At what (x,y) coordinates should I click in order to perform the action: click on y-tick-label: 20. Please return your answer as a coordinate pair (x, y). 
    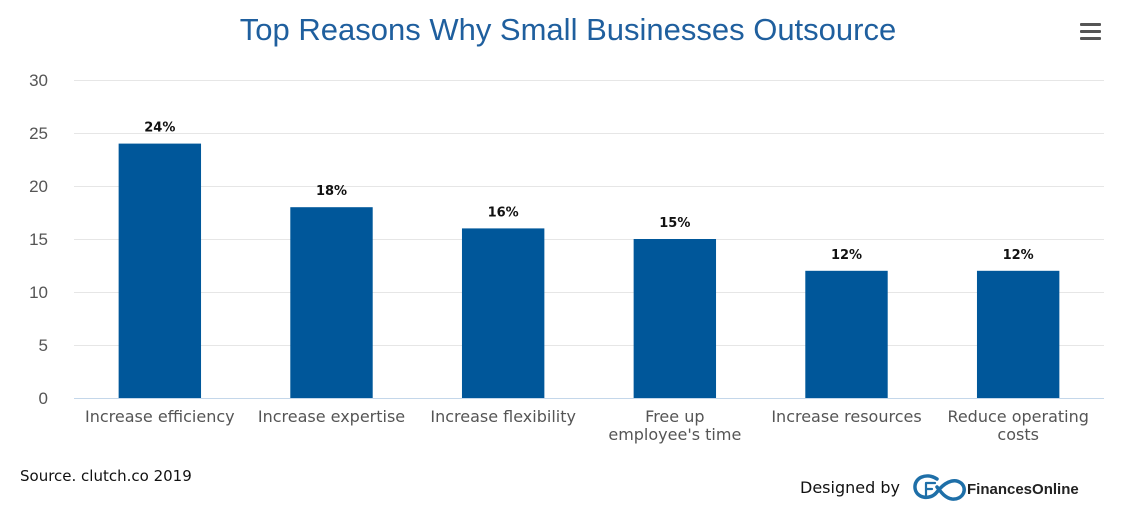
    Looking at the image, I should click on (38, 186).